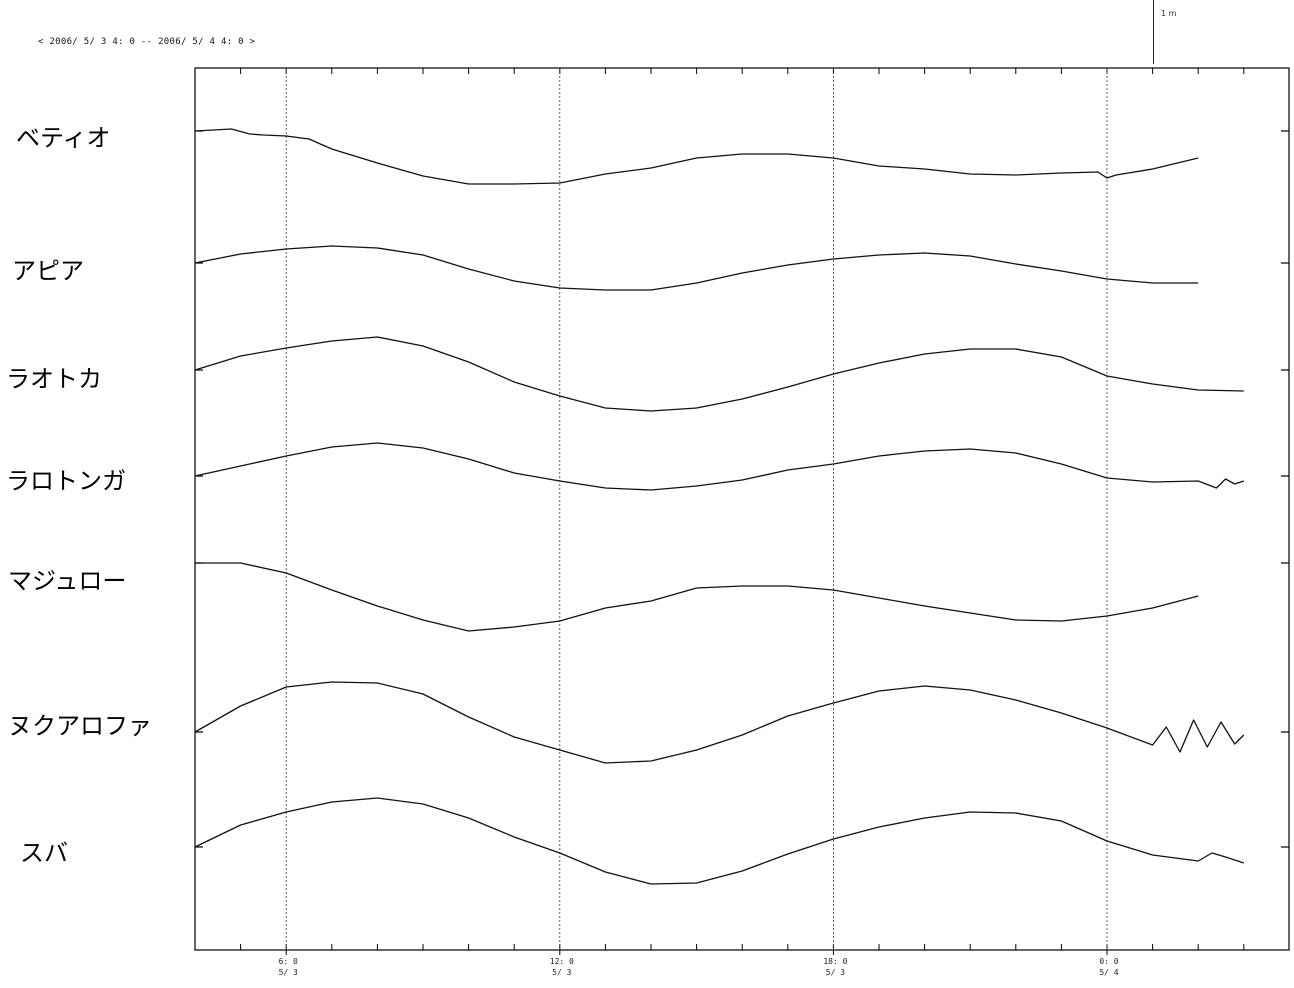  What do you see at coordinates (63, 138) in the screenshot?
I see `station-label-betio: ベティオ` at bounding box center [63, 138].